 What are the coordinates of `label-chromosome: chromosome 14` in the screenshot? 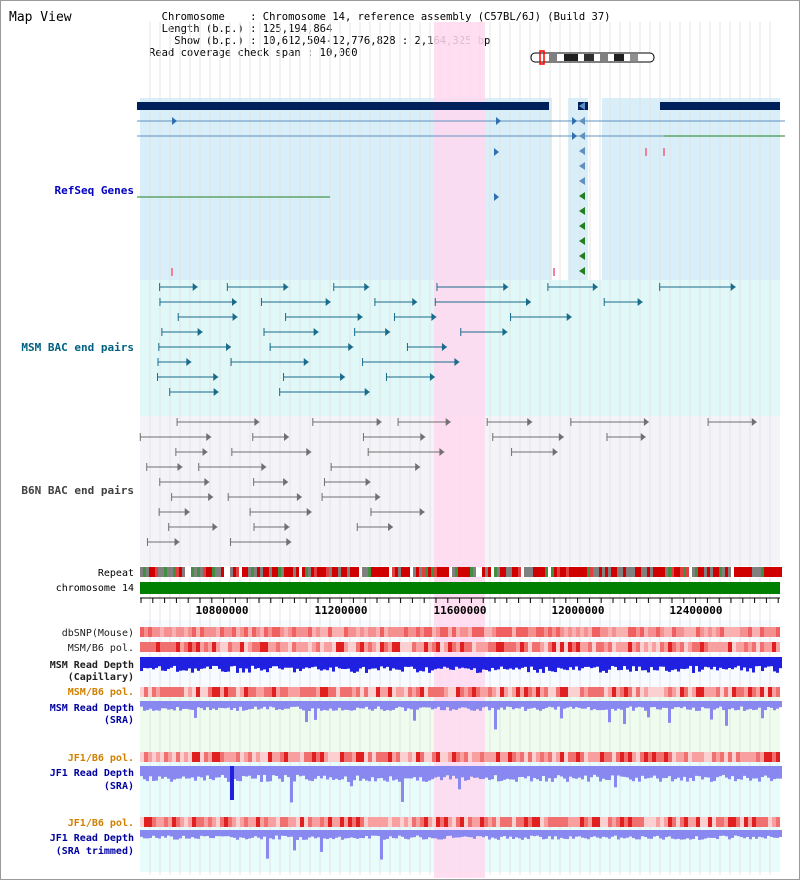 It's located at (95, 588).